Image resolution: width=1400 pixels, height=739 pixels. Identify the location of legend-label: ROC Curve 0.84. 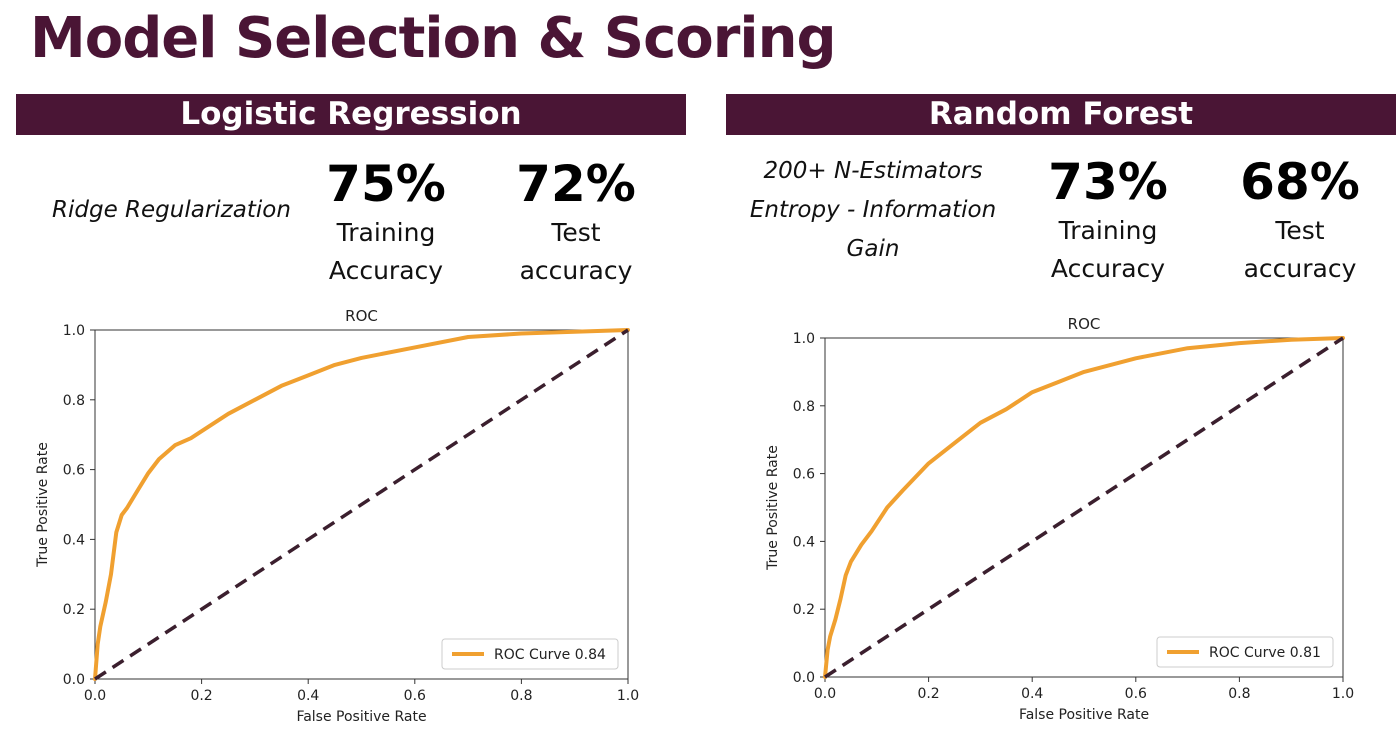
(550, 655).